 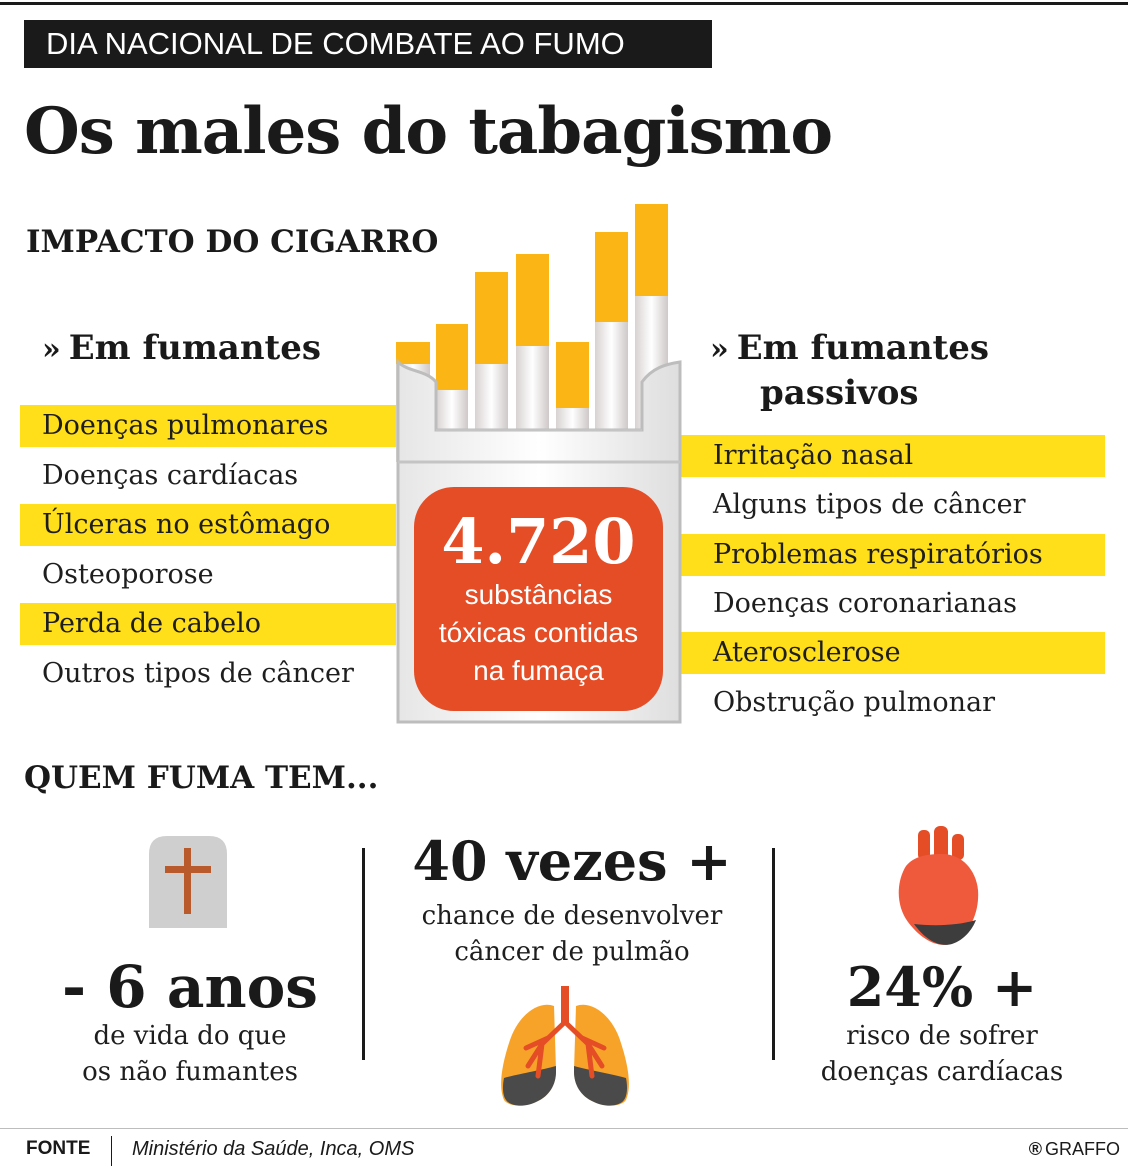 I want to click on page-title: Os males do tabagismo, so click(x=428, y=131).